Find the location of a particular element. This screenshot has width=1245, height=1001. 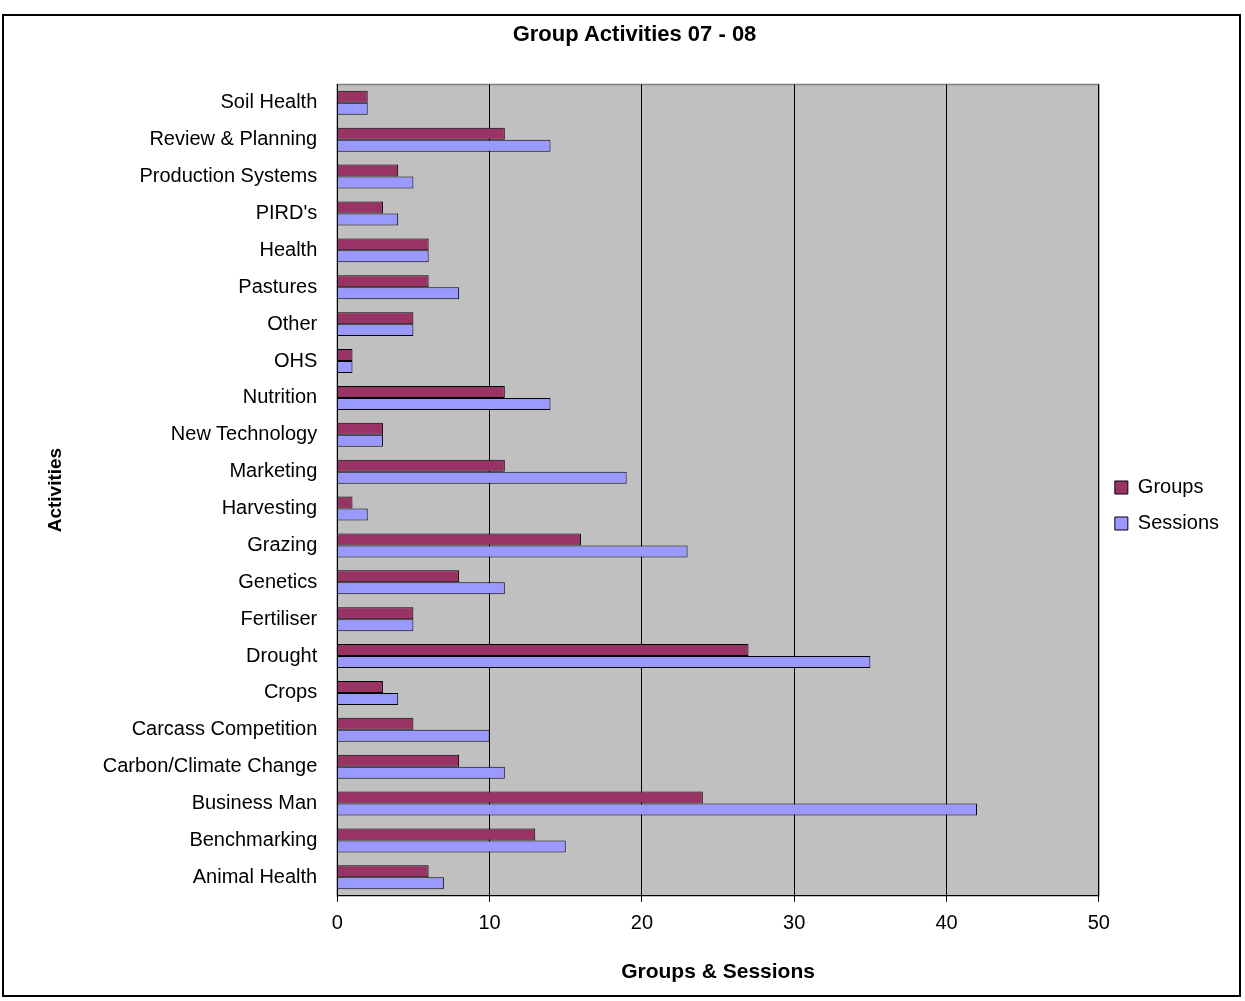

y-tick-label: Crops is located at coordinates (290, 691).